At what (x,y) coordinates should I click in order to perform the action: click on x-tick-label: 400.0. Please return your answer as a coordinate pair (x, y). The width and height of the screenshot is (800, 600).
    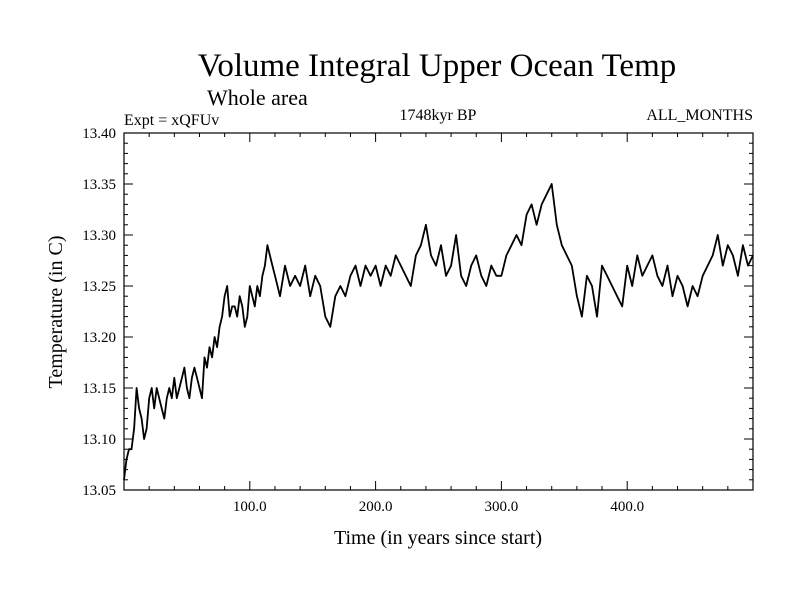
    Looking at the image, I should click on (627, 507).